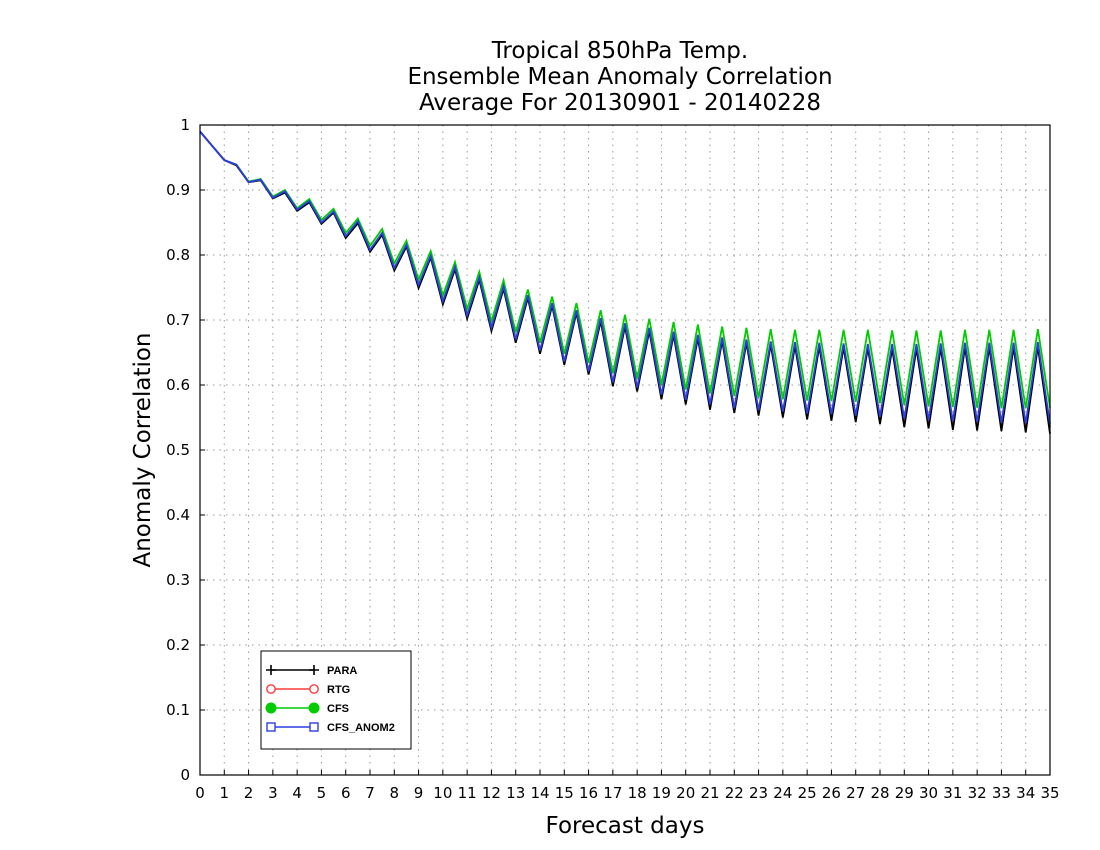  What do you see at coordinates (178, 645) in the screenshot?
I see `y-tick-label: 0.2` at bounding box center [178, 645].